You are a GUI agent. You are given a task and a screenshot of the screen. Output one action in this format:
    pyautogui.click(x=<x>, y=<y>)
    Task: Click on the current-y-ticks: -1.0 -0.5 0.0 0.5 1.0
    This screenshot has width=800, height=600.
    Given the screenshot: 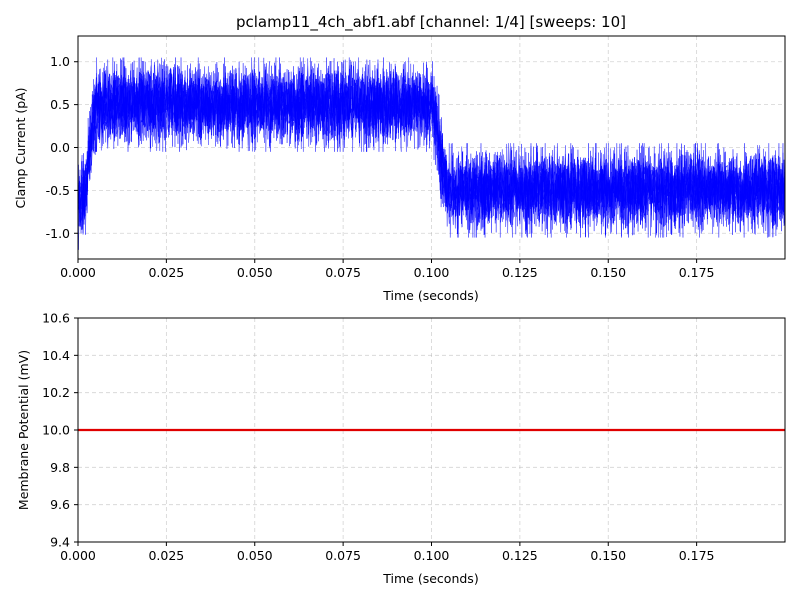 What is the action you would take?
    pyautogui.click(x=62, y=147)
    